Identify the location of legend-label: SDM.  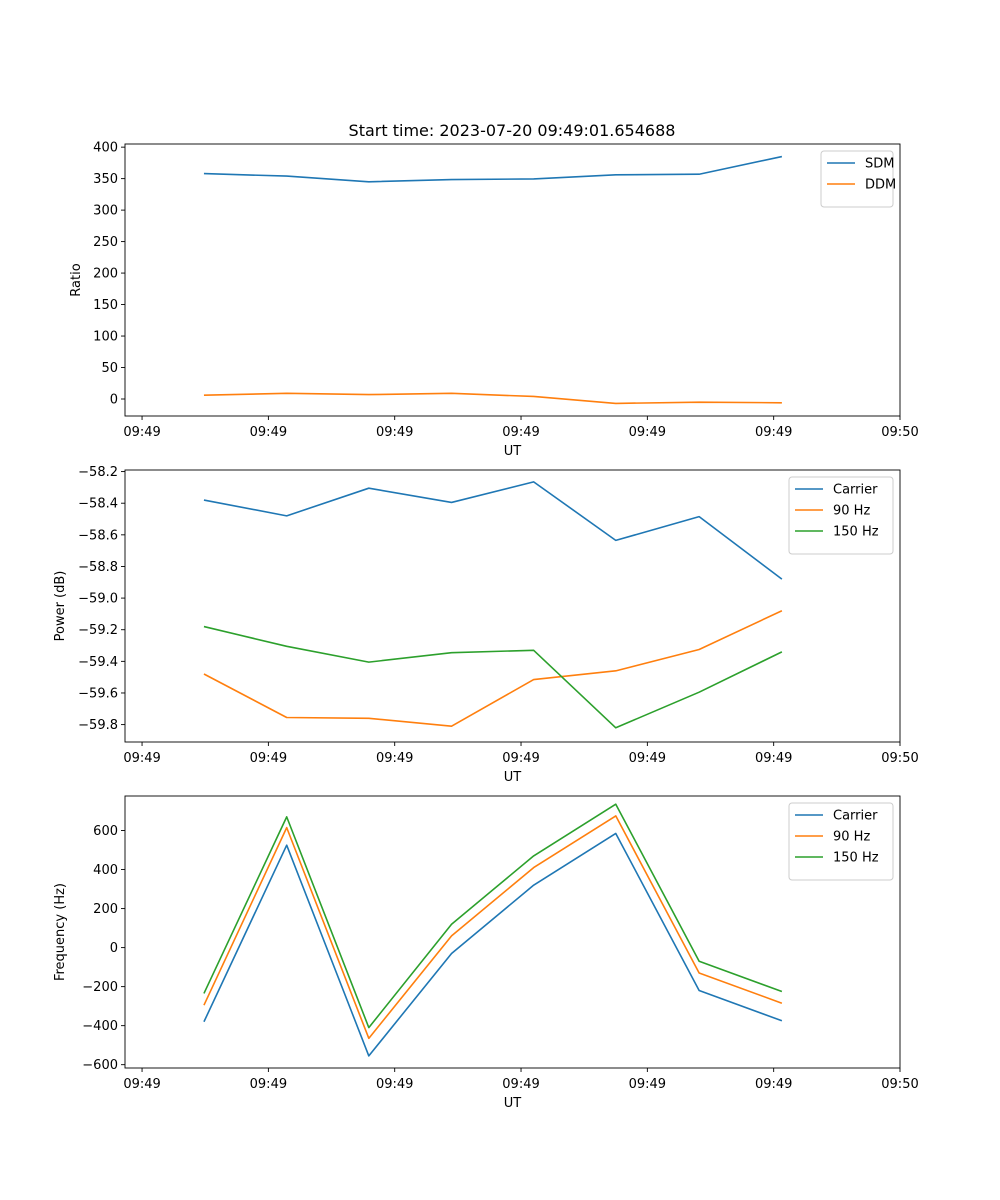
(879, 164).